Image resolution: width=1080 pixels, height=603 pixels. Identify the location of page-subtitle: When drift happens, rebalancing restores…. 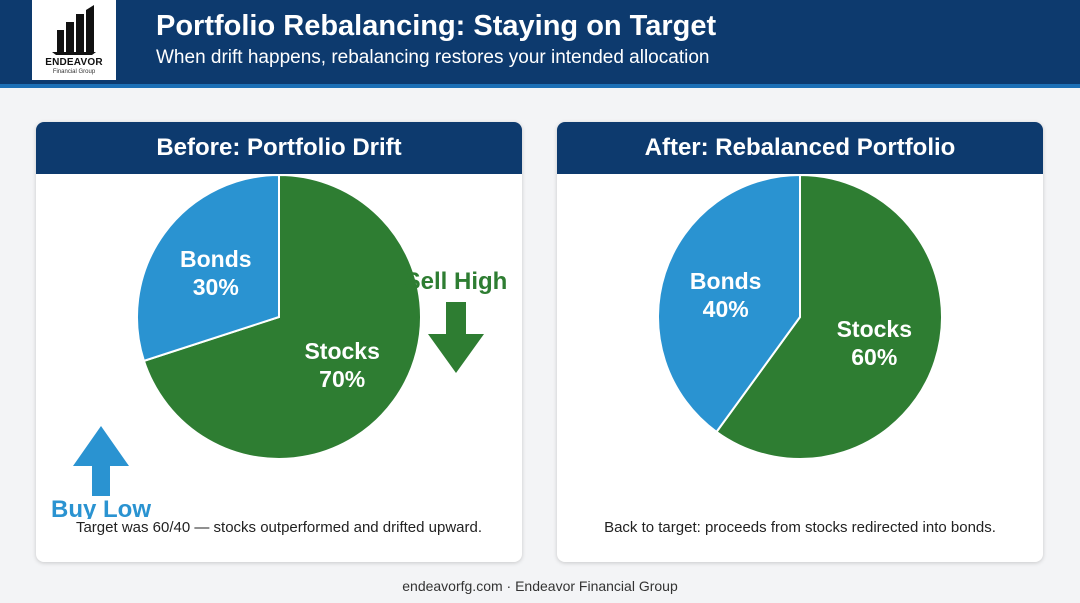
(433, 57).